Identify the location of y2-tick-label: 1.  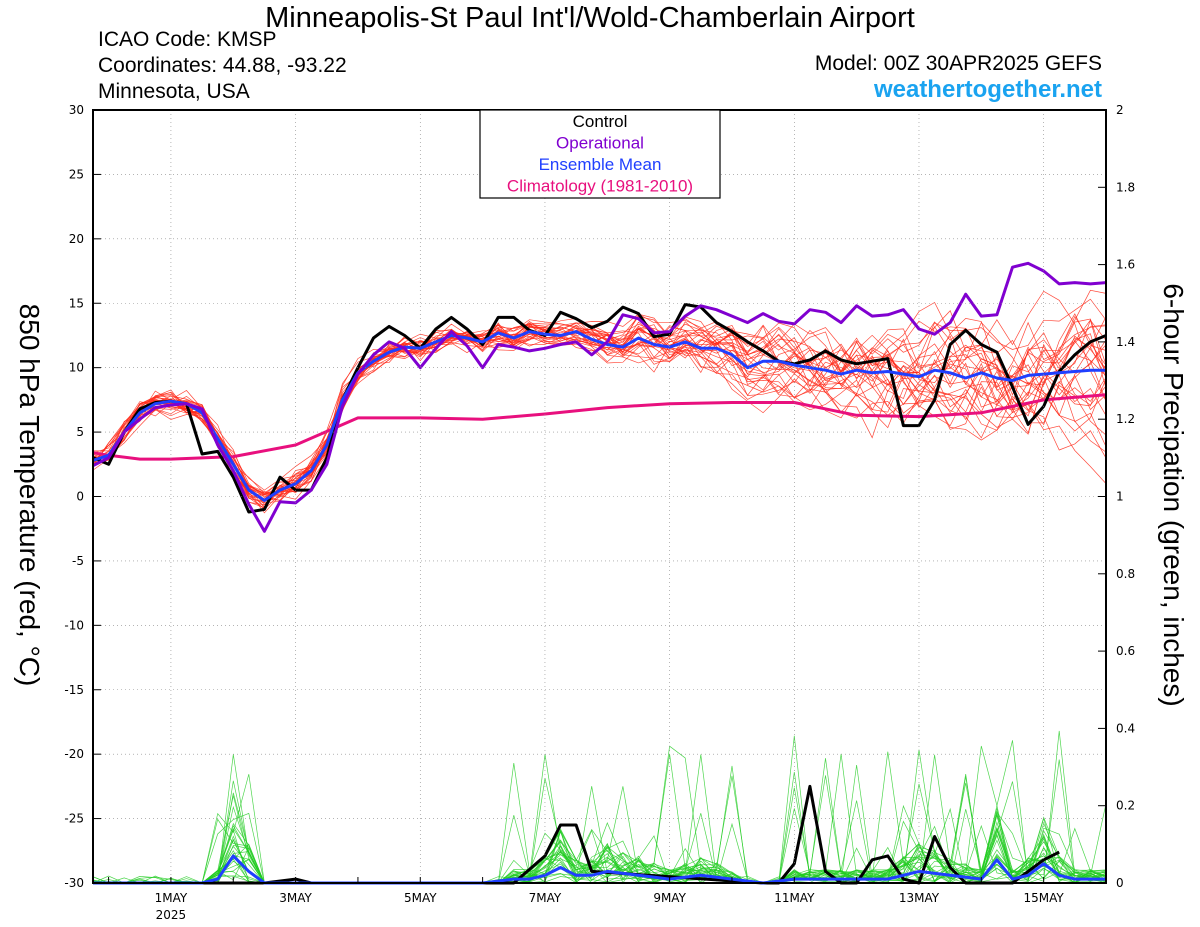
(1120, 497).